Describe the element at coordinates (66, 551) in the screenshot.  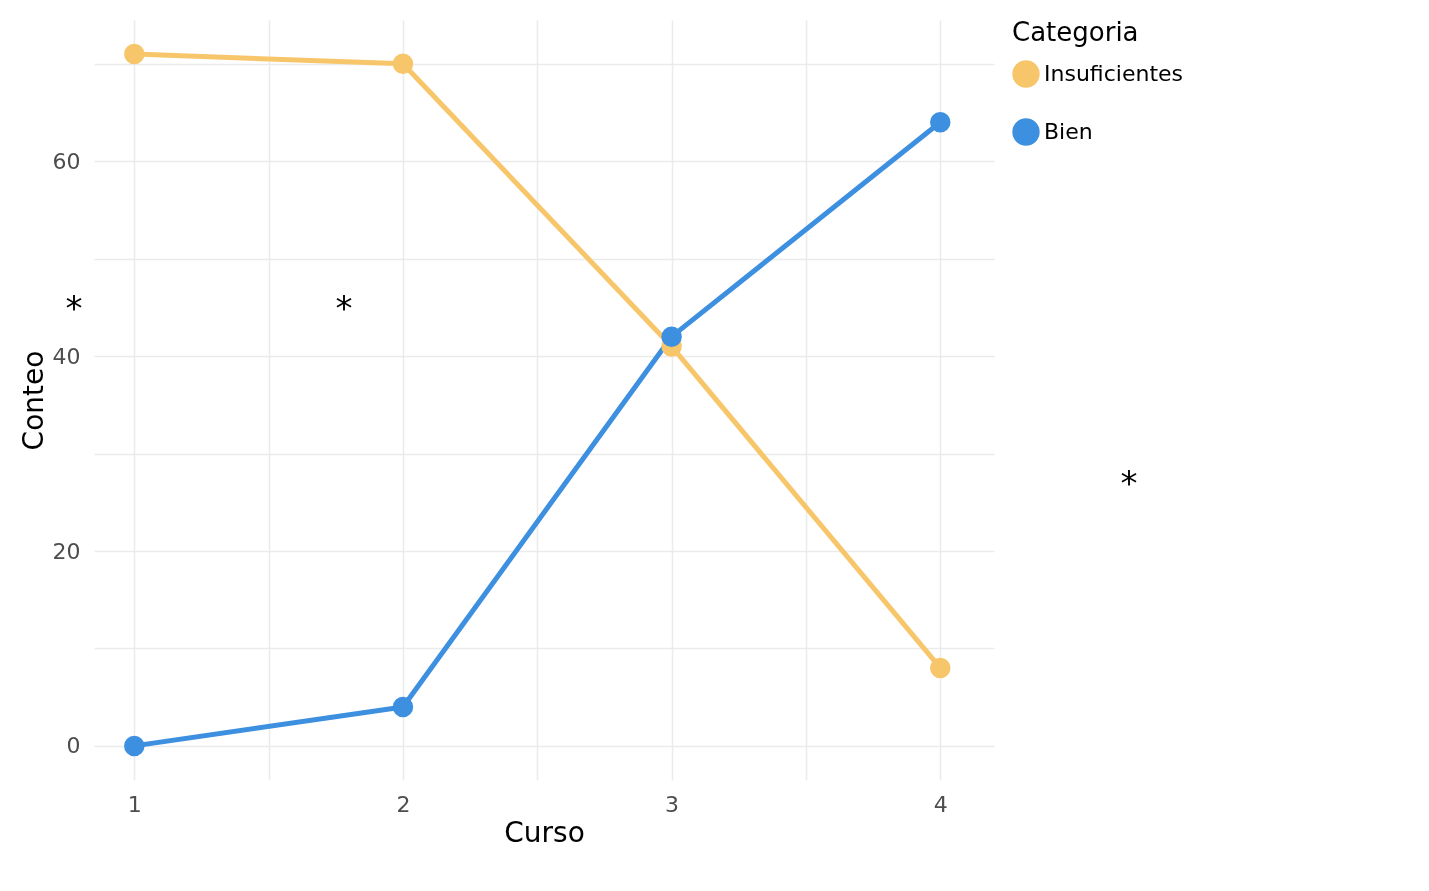
I see `y-tick-label: 20` at that location.